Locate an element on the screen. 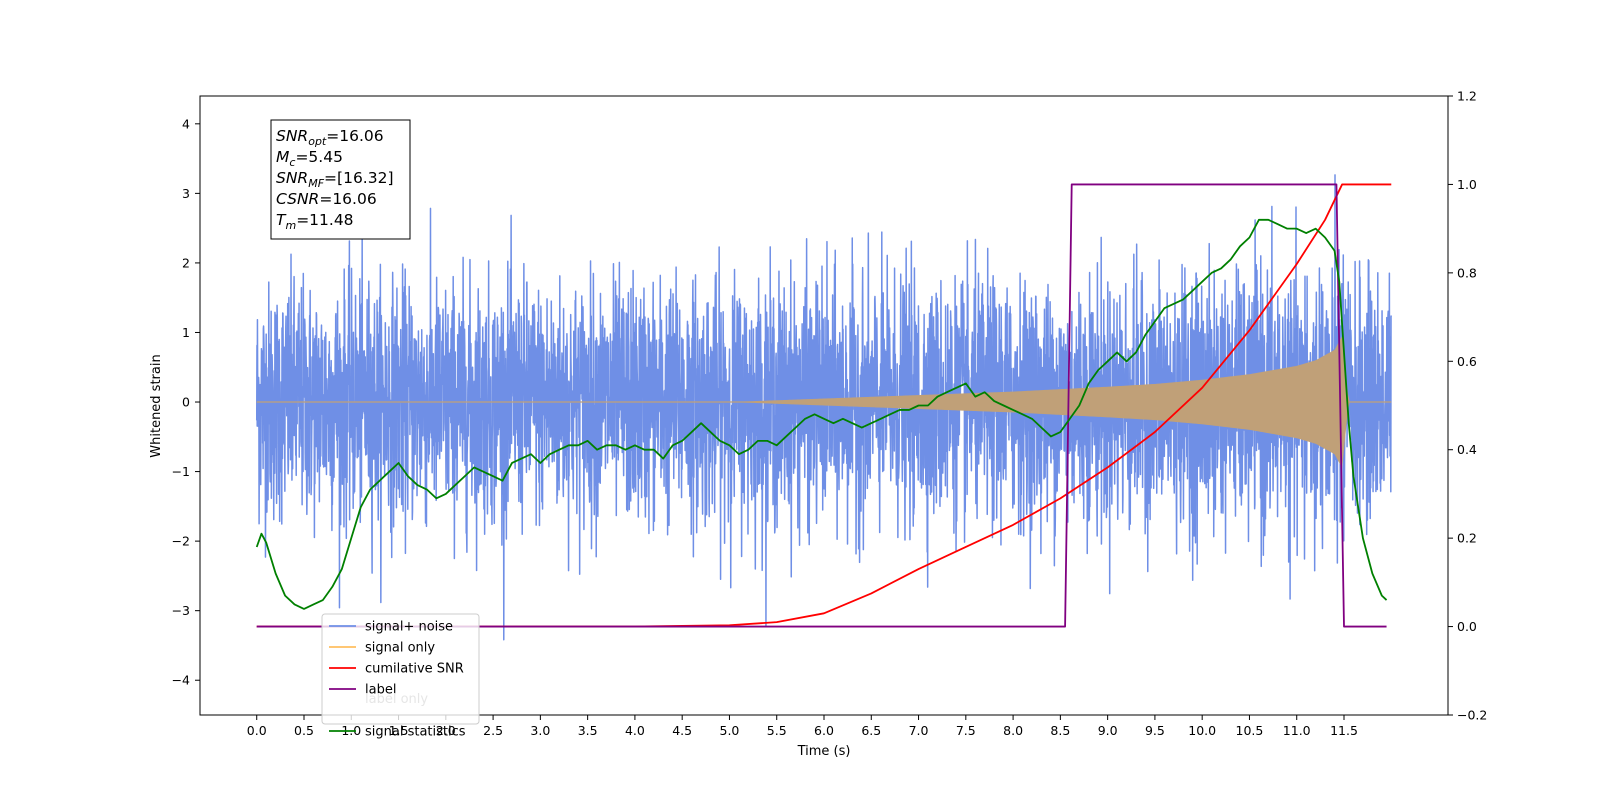 The image size is (1600, 800). x-tick-label: 9.5 is located at coordinates (1155, 730).